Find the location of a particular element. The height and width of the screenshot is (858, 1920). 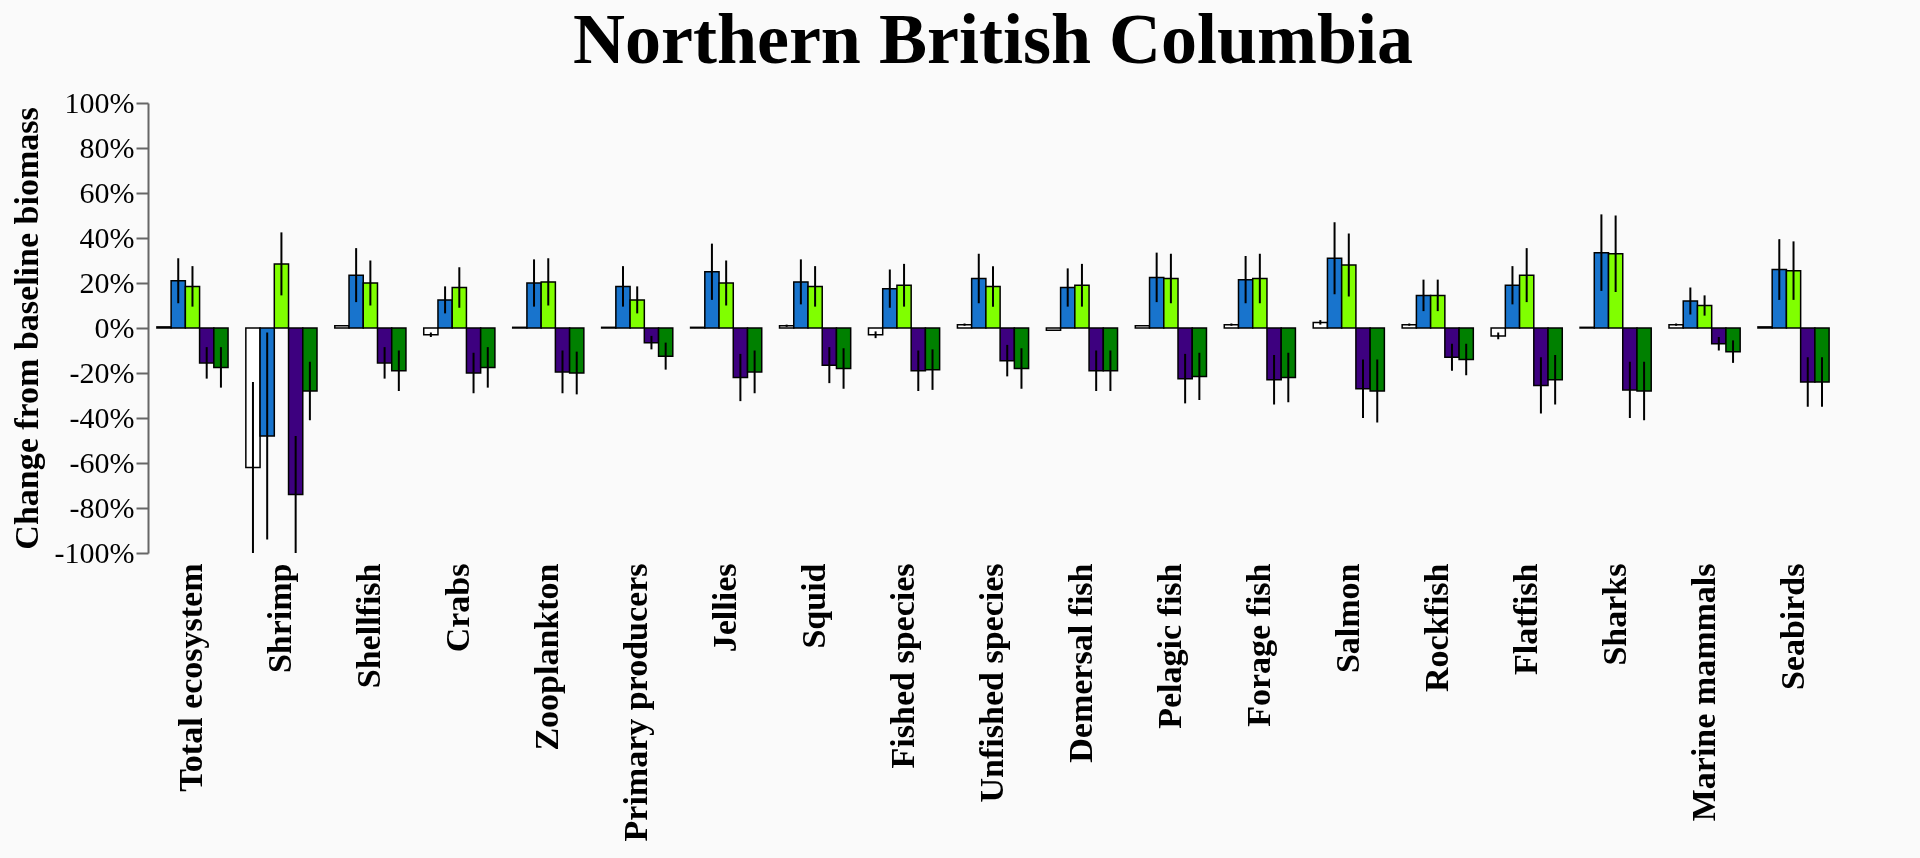

x-tick-label: Unfished species is located at coordinates (991, 683).